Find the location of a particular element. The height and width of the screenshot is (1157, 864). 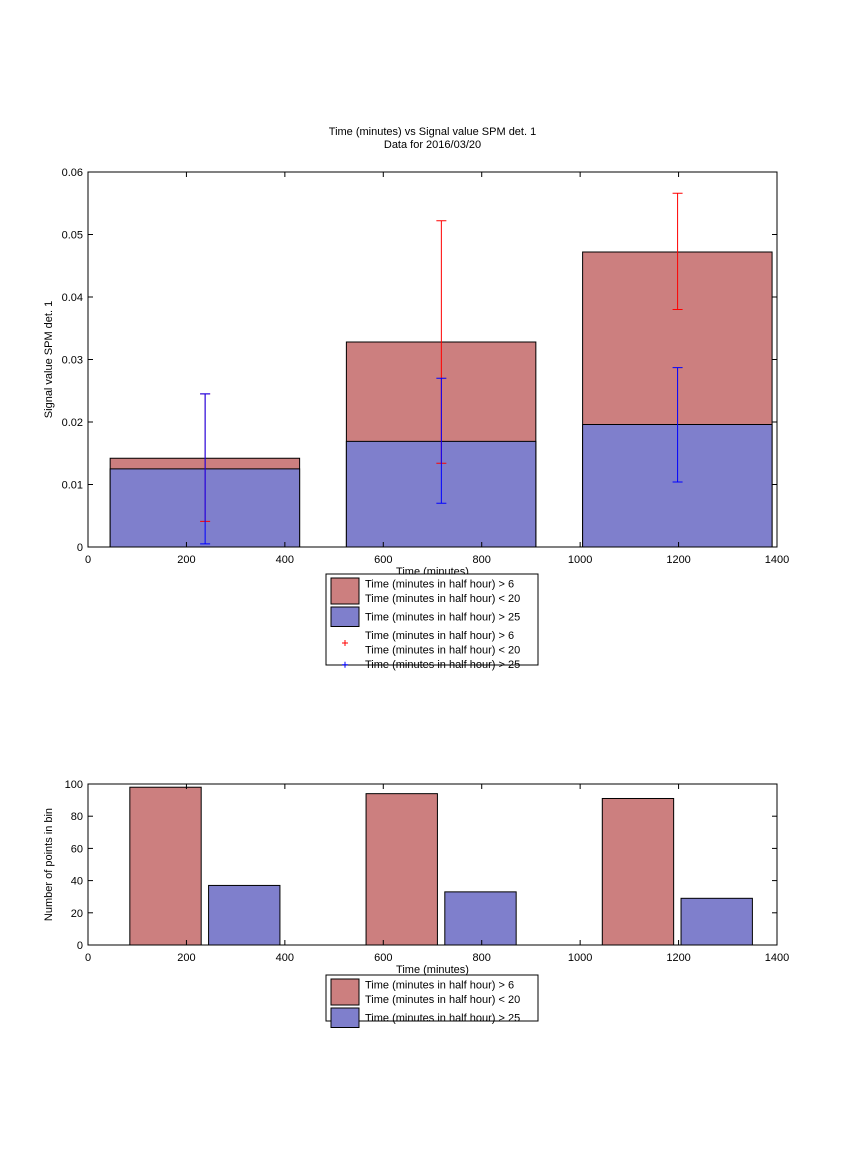

y-tick-label: 40 is located at coordinates (77, 882).